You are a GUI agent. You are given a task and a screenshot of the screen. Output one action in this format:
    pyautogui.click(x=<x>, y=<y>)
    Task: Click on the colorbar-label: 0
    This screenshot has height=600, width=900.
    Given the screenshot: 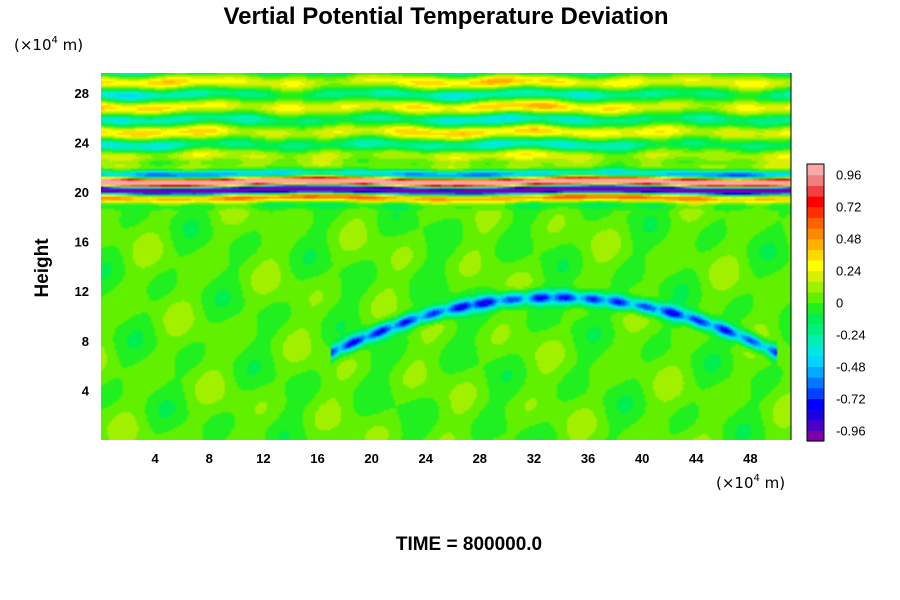 What is the action you would take?
    pyautogui.click(x=839, y=303)
    